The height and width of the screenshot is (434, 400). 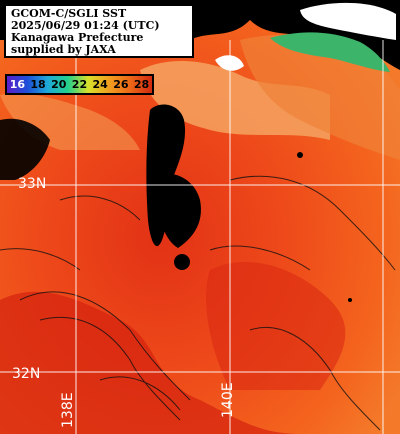 I want to click on scale-label-20: 20, so click(x=59, y=84).